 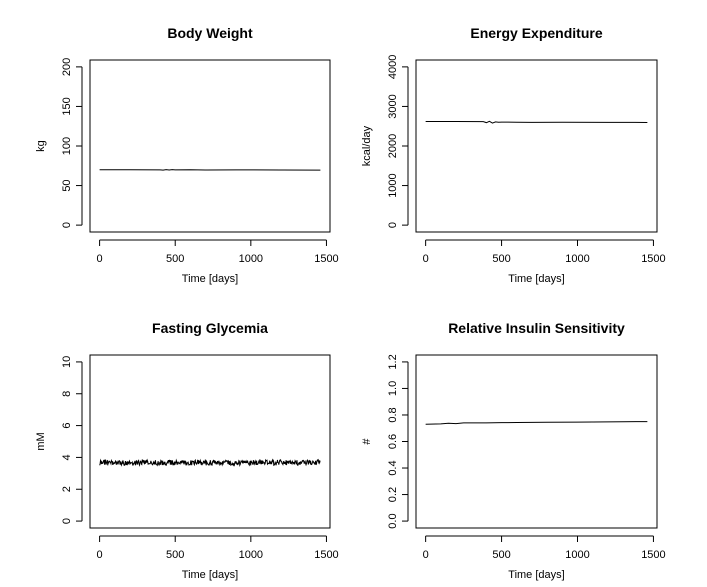 What do you see at coordinates (67, 146) in the screenshot?
I see `y-tick-label: 100` at bounding box center [67, 146].